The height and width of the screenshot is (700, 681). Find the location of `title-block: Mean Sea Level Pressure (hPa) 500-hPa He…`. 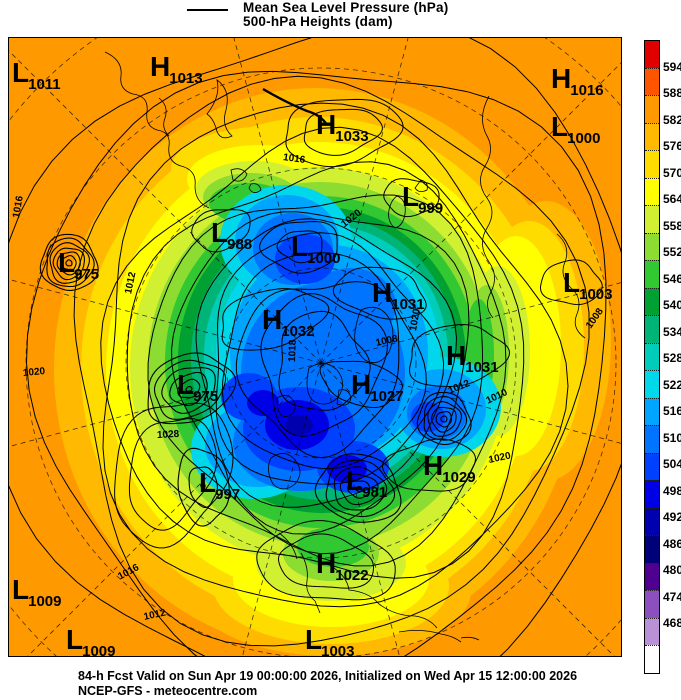

title-block: Mean Sea Level Pressure (hPa) 500-hPa He… is located at coordinates (340, 17).